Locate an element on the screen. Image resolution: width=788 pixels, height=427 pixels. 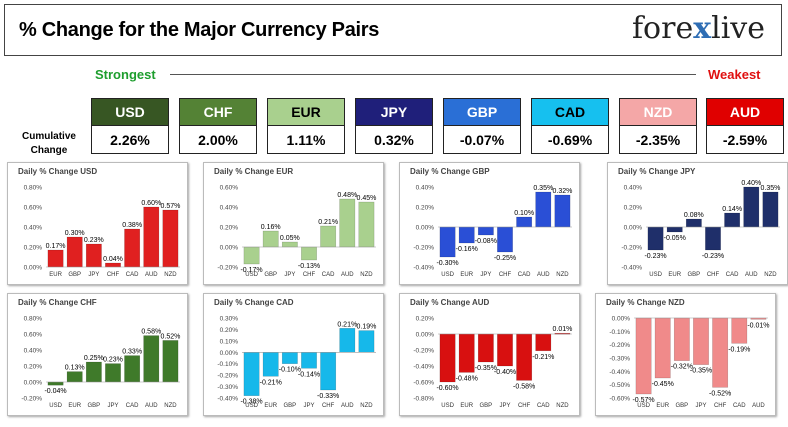
data-label: -0.40% is located at coordinates (505, 372).